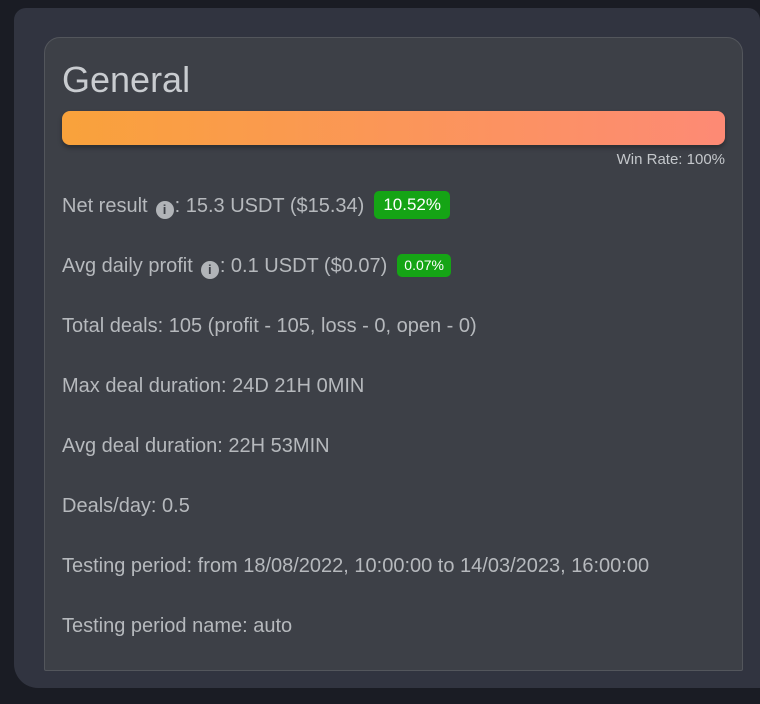 The image size is (760, 704). What do you see at coordinates (670, 159) in the screenshot?
I see `win-rate-label: Win Rate: 100%` at bounding box center [670, 159].